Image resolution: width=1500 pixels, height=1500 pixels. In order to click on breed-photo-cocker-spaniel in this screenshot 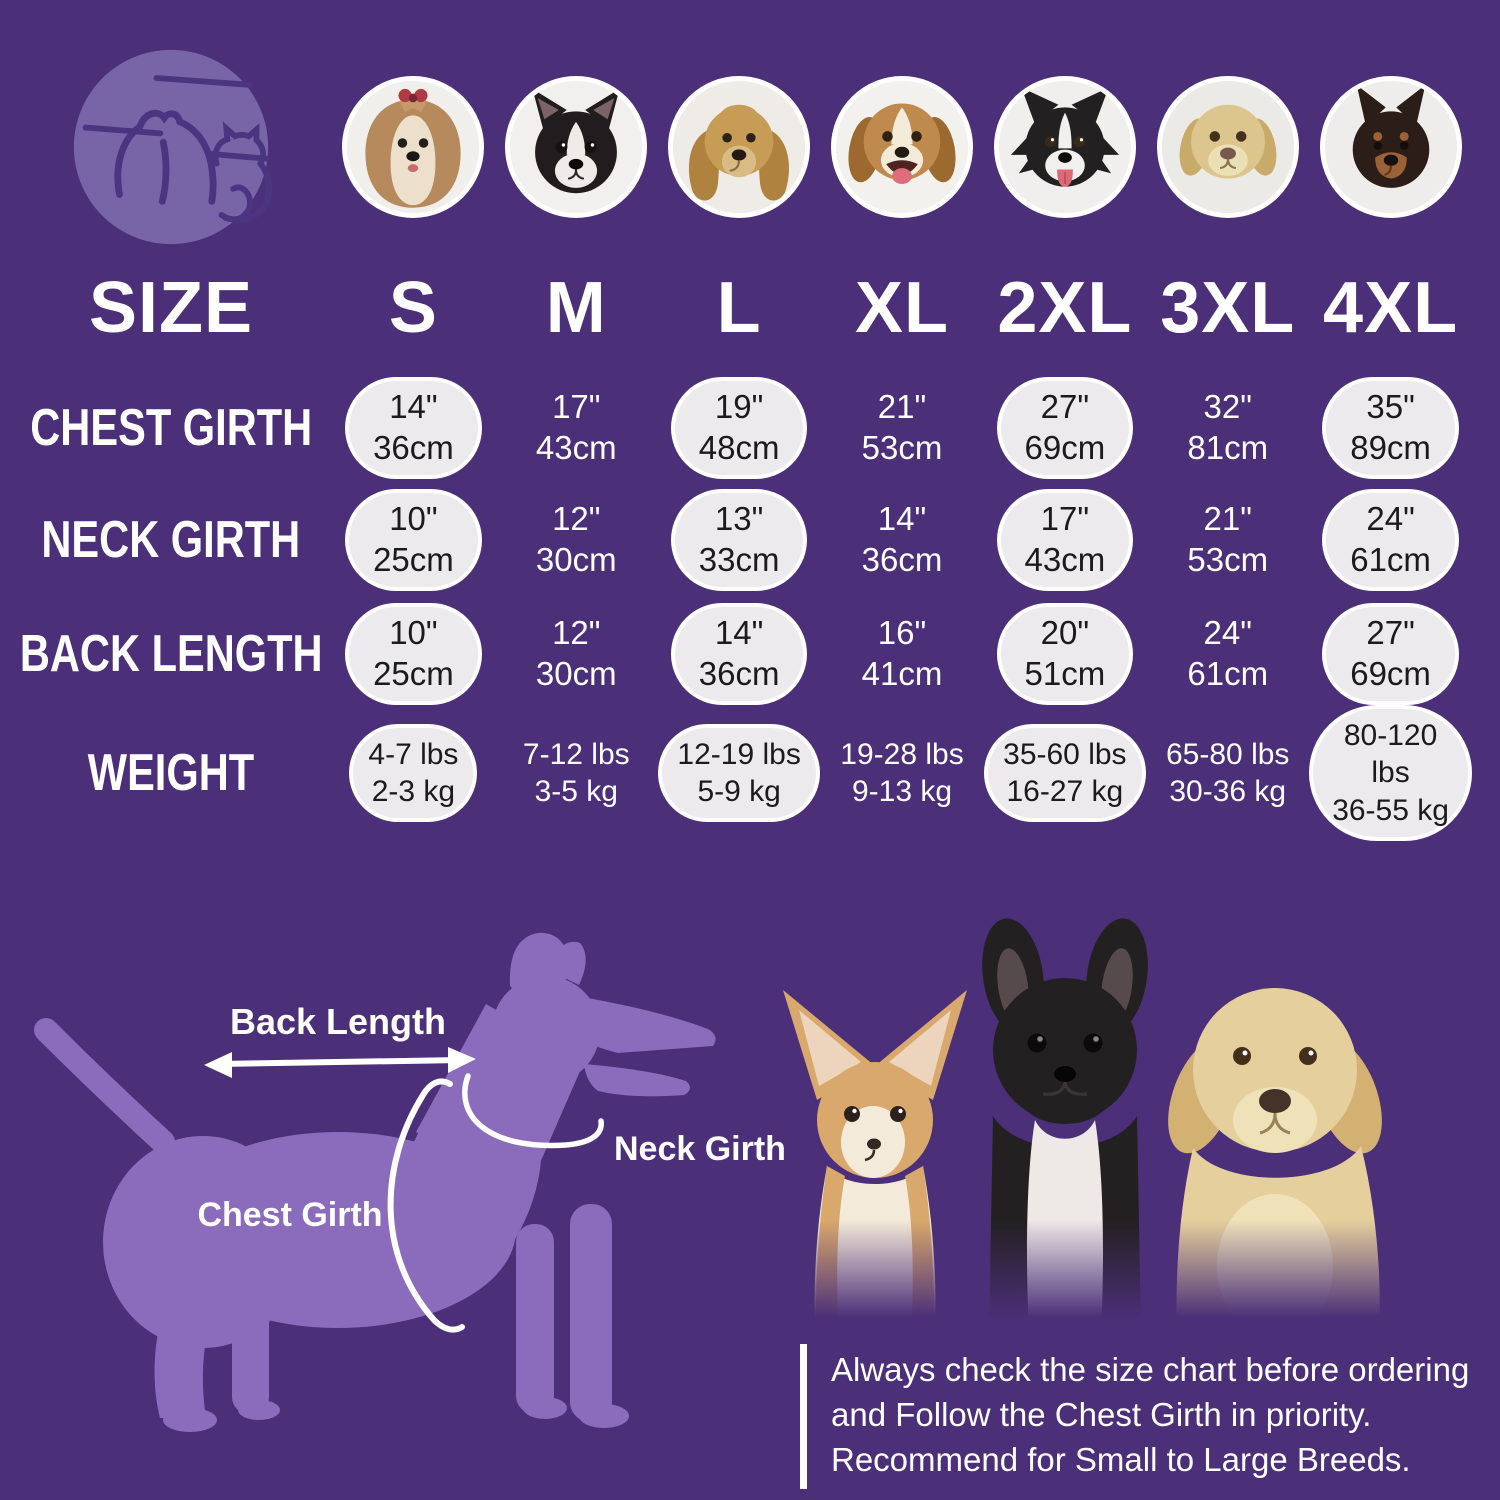, I will do `click(739, 147)`.